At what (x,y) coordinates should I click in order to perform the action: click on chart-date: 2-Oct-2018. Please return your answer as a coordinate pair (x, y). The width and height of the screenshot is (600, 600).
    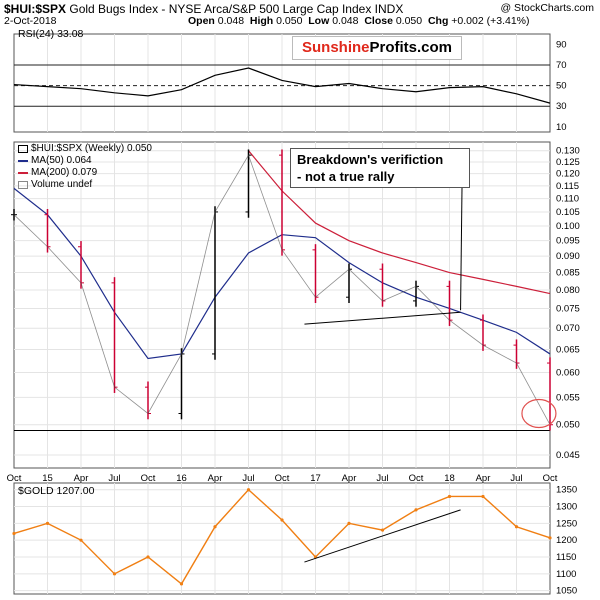
    Looking at the image, I should click on (30, 21).